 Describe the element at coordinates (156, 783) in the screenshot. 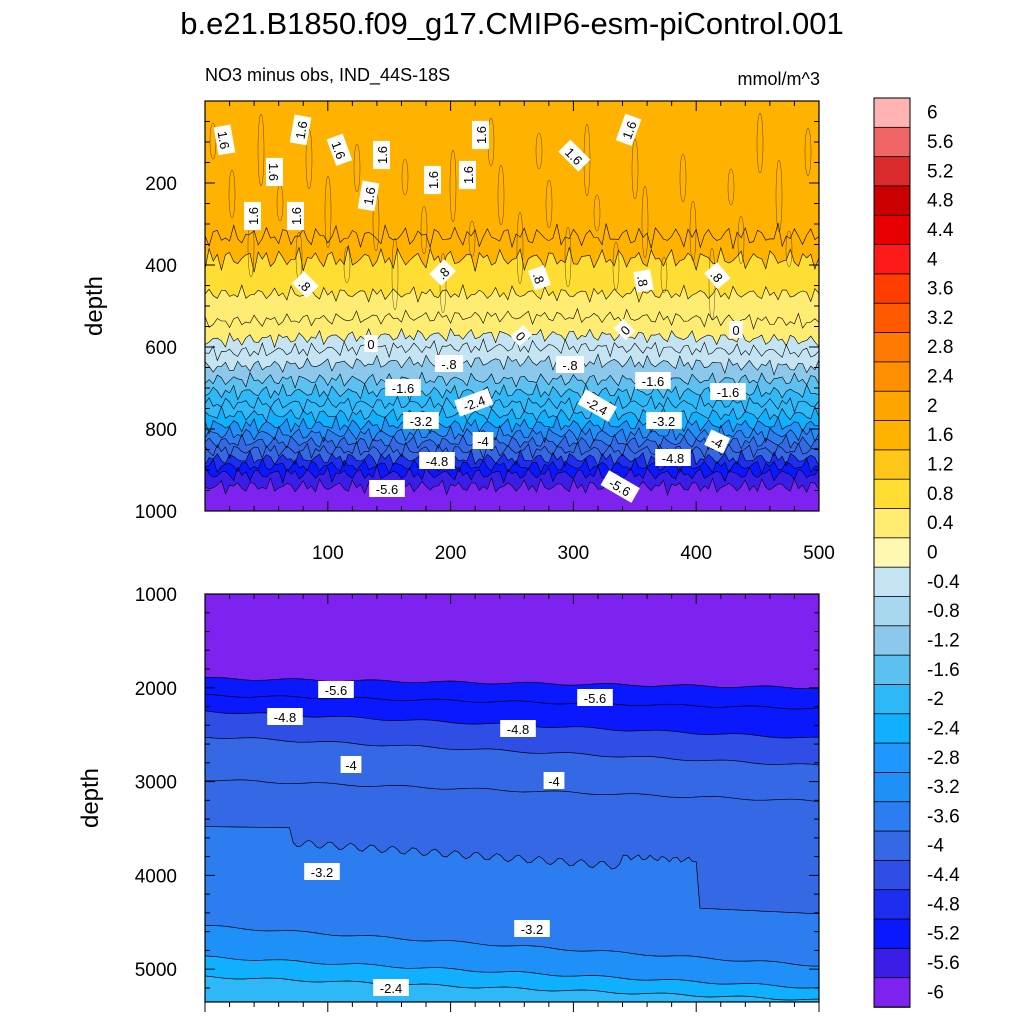

I see `lower-y-tick-labels: 1000 2000 3000 4000 5000` at that location.